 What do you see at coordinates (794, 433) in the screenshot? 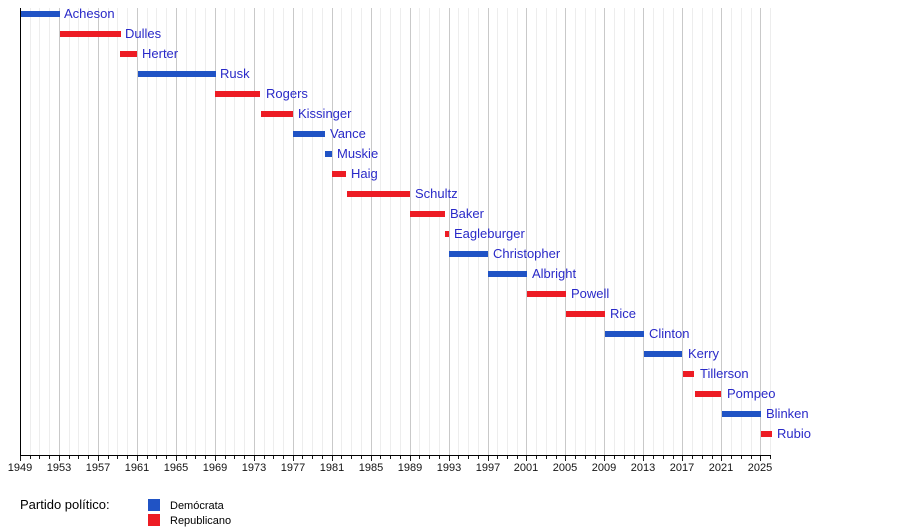
I see `bar-label-rubio: Rubio` at bounding box center [794, 433].